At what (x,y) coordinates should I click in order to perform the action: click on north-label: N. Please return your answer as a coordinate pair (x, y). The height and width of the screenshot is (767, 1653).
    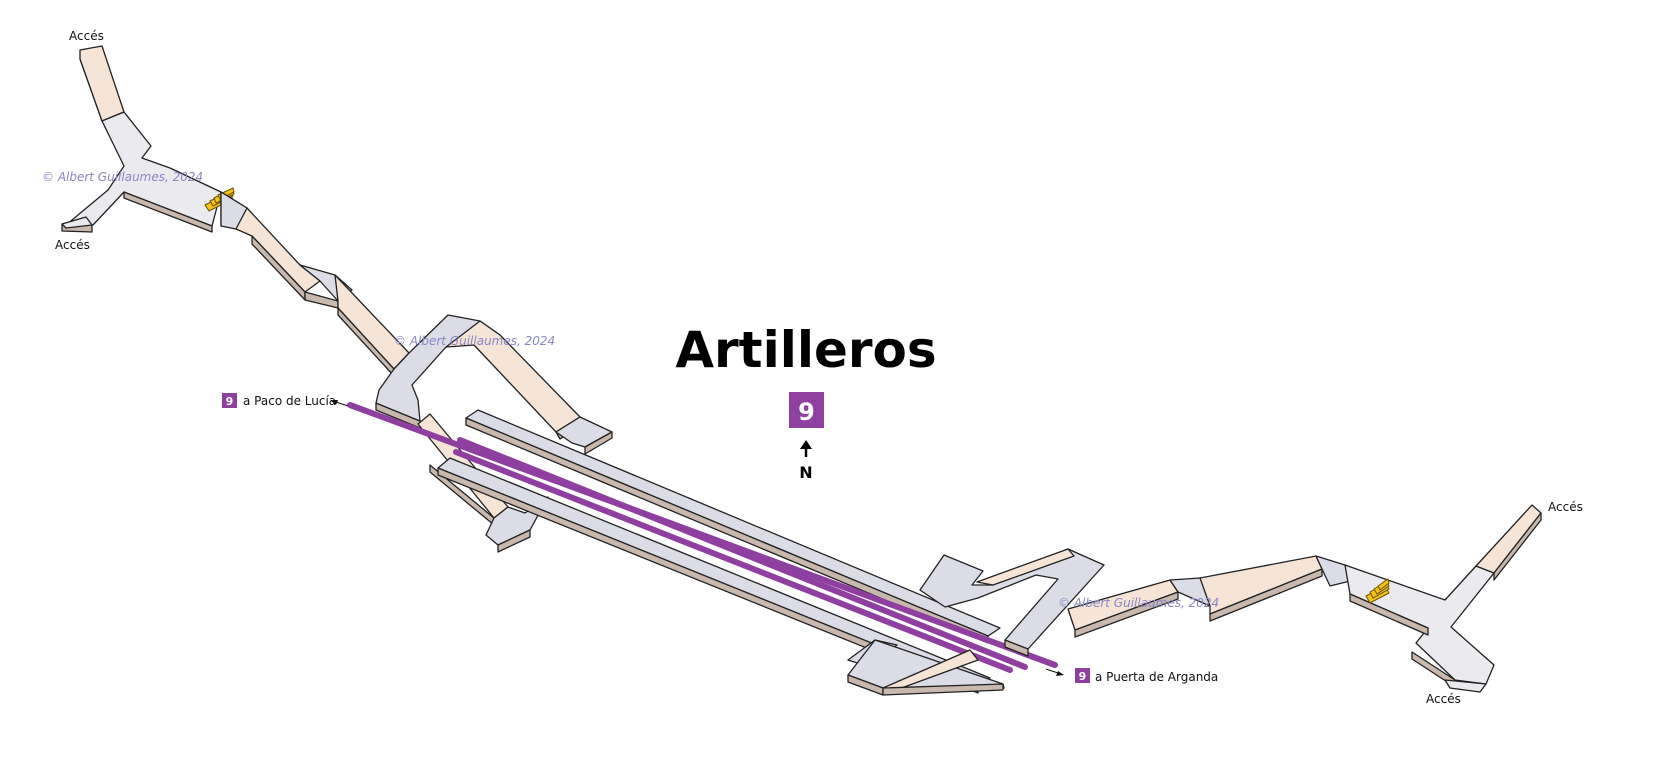
    Looking at the image, I should click on (805, 472).